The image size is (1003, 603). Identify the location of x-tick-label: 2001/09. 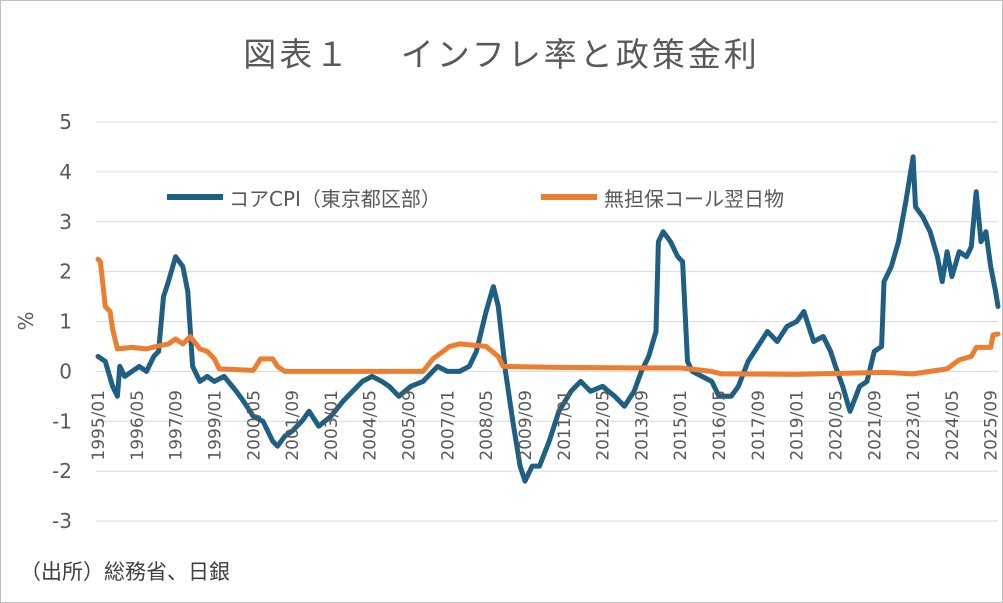
(293, 425).